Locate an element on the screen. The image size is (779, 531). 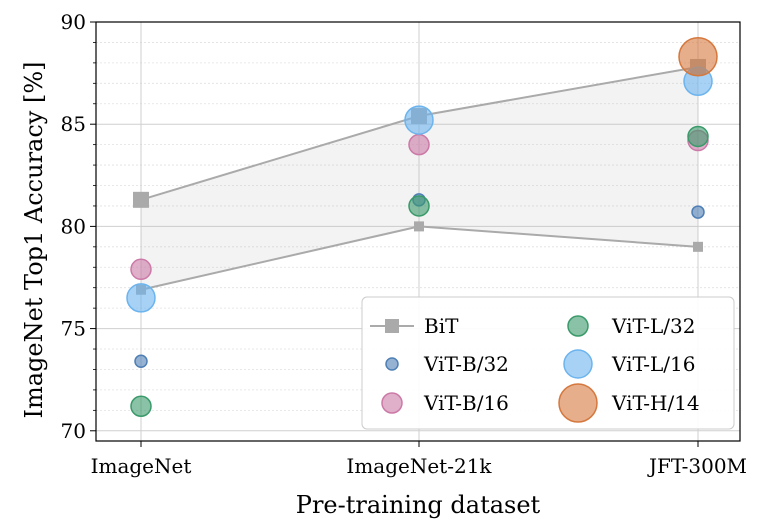
bit-upper-marker is located at coordinates (141, 199).